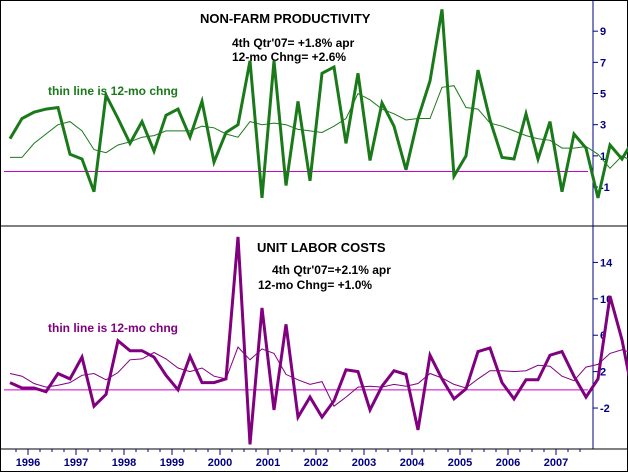 The image size is (628, 472). Describe the element at coordinates (605, 188) in the screenshot. I see `productivity-ytick-label: -1` at that location.